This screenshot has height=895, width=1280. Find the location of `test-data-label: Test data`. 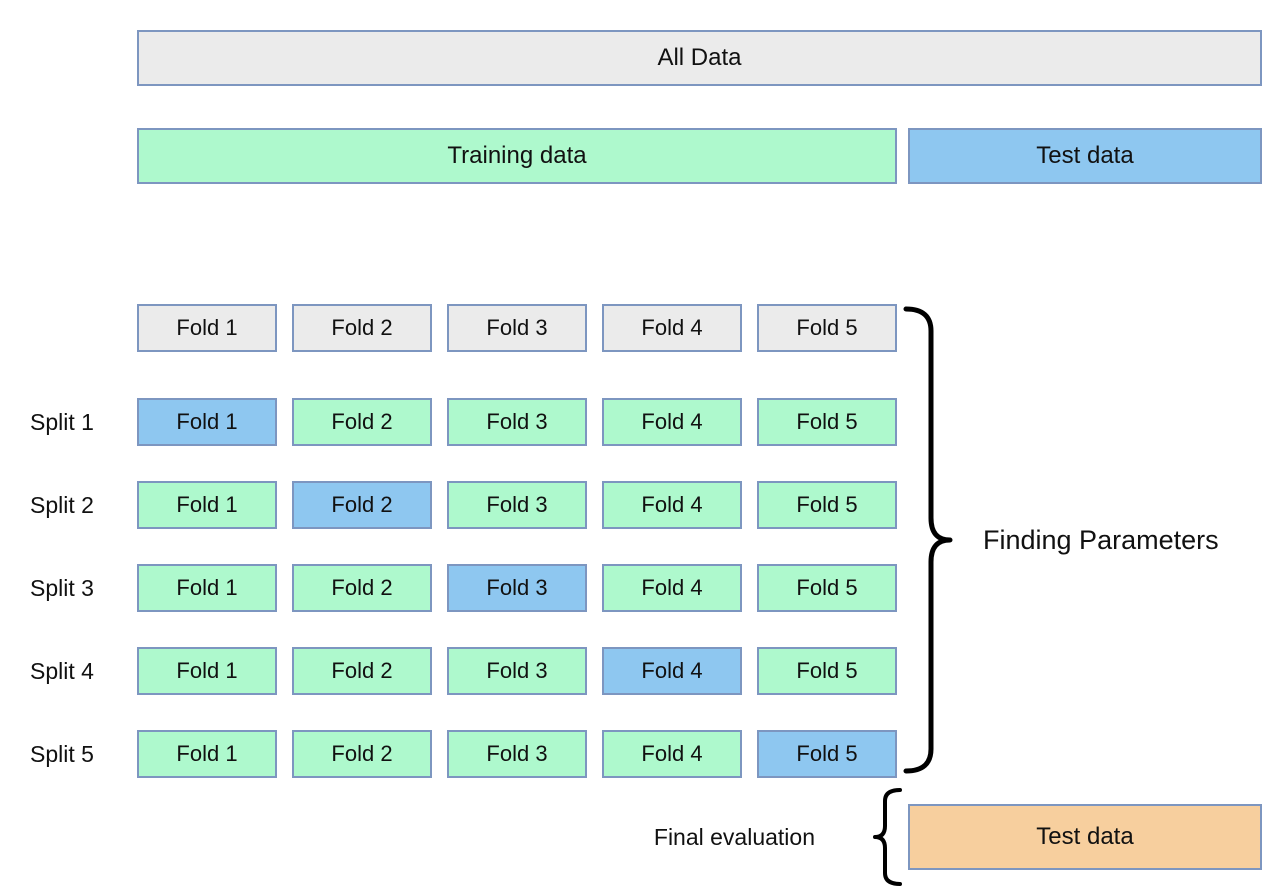

test-data-label: Test data is located at coordinates (1085, 155).